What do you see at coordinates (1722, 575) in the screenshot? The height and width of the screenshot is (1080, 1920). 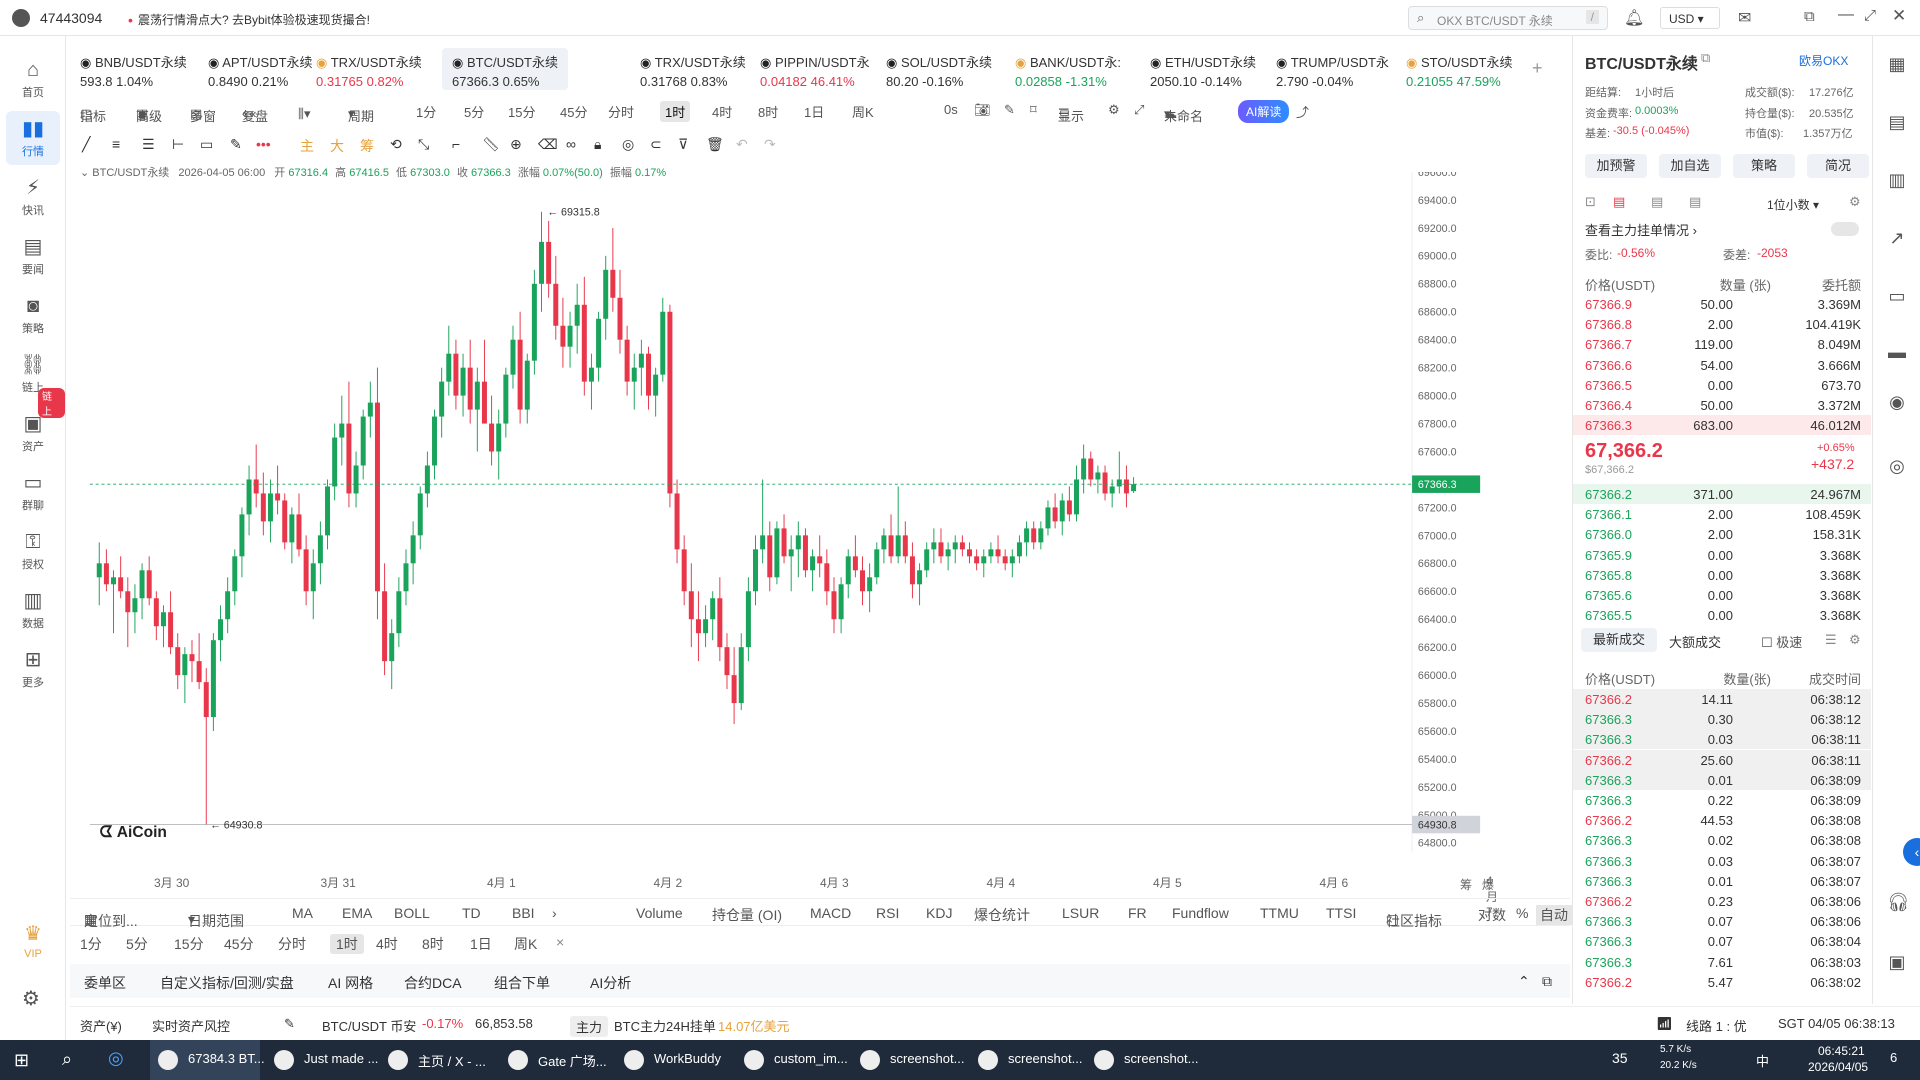 I see `orderbook-row: 67365.8 0.00 3.368K` at bounding box center [1722, 575].